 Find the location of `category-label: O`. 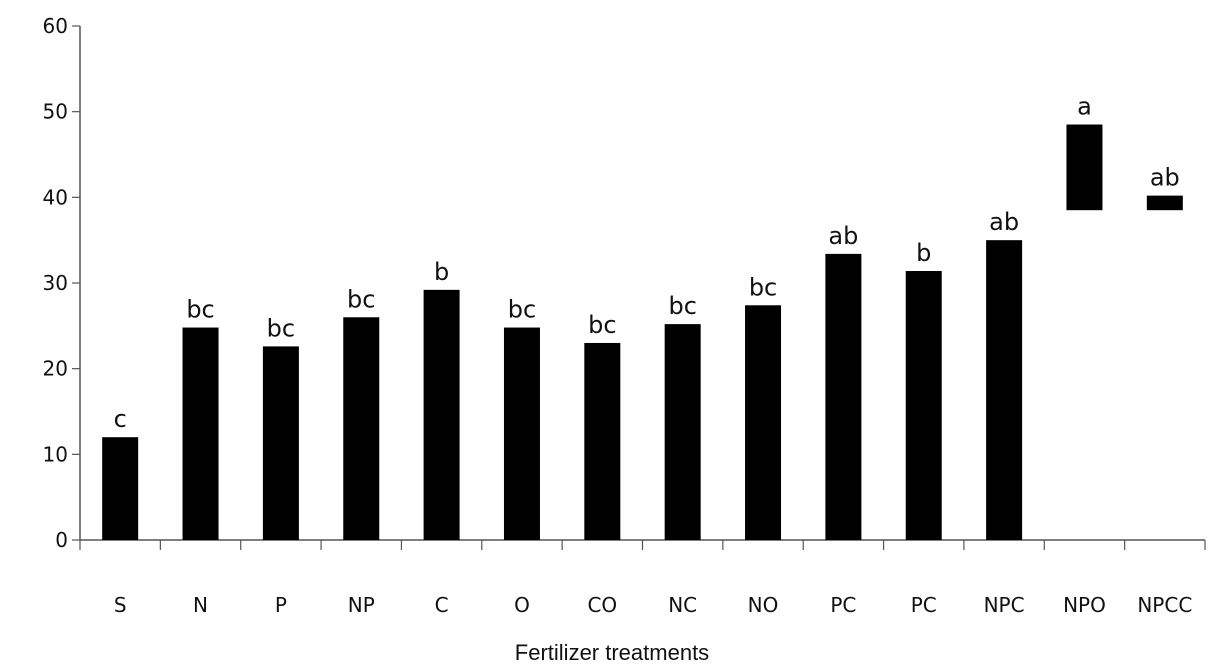

category-label: O is located at coordinates (522, 605).